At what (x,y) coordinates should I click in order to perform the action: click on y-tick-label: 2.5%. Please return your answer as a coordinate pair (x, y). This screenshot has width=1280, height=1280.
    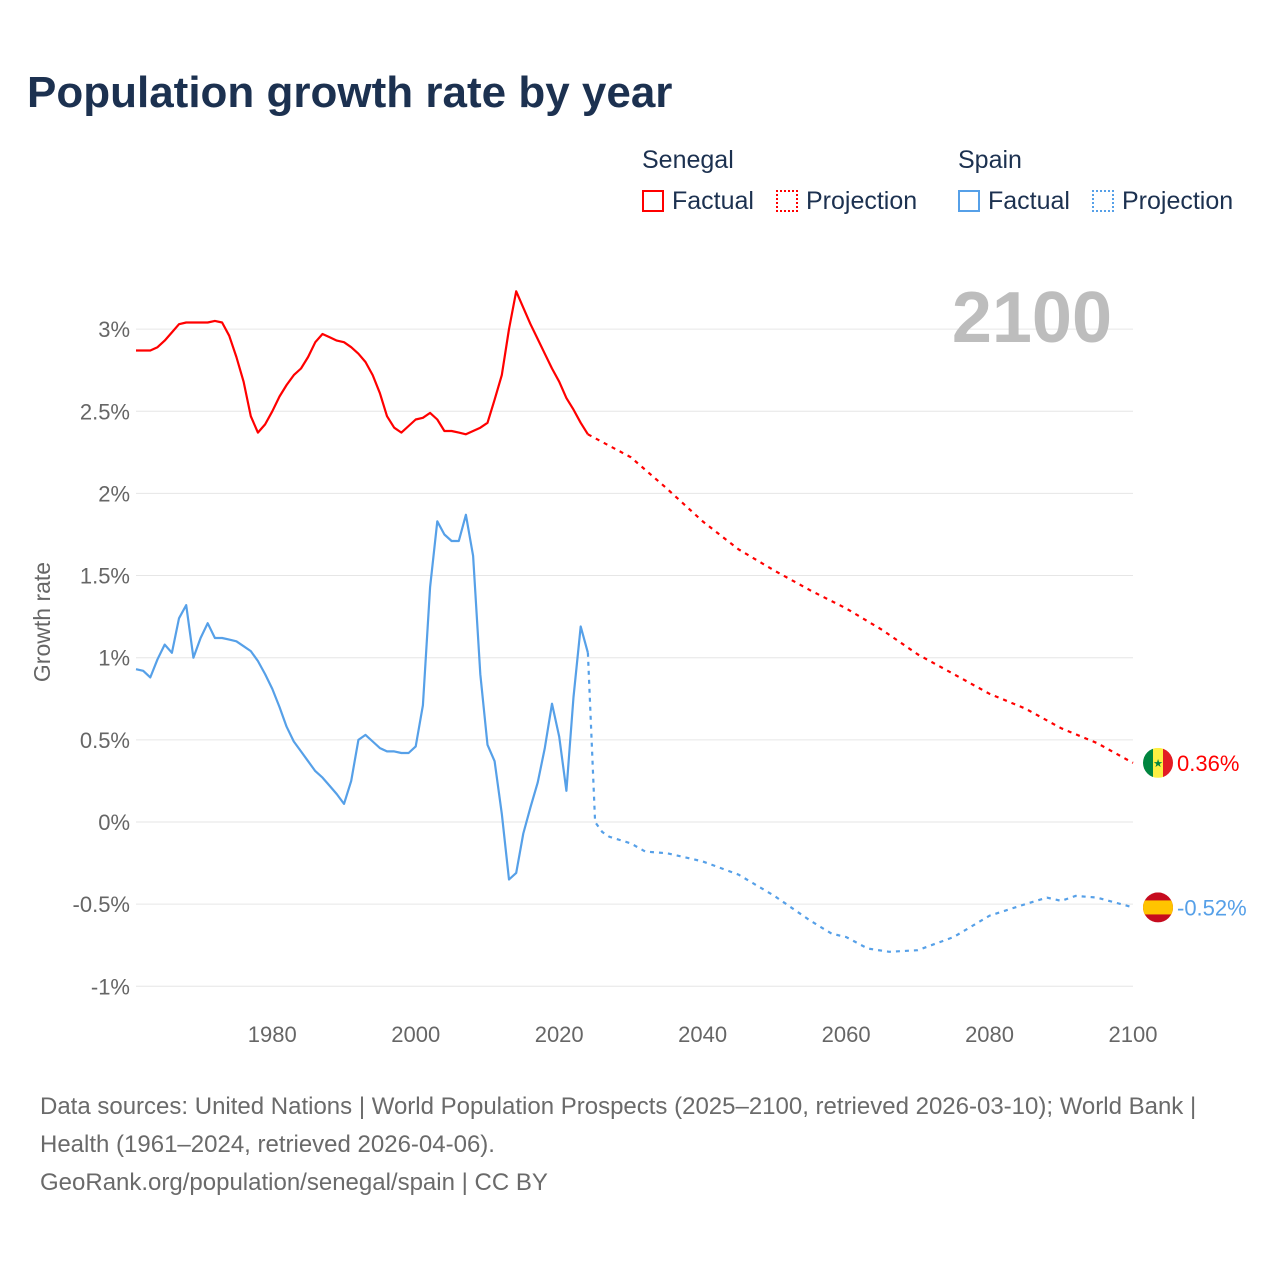
    Looking at the image, I should click on (105, 411).